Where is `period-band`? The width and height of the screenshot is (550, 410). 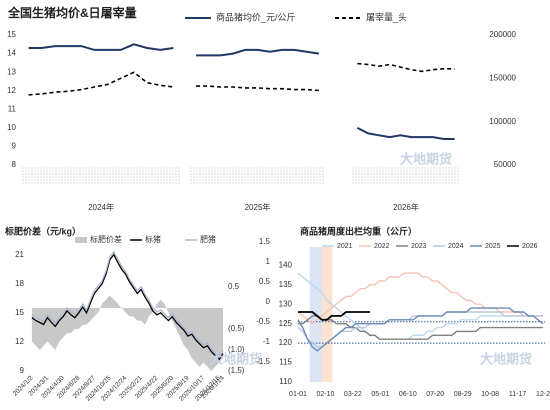
period-band is located at coordinates (327, 314).